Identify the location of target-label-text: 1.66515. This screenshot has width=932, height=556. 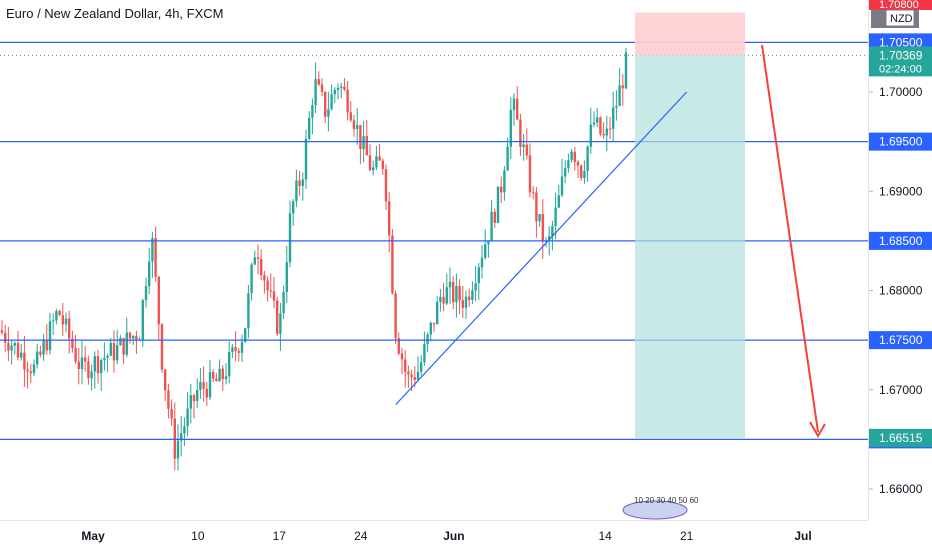
(901, 438).